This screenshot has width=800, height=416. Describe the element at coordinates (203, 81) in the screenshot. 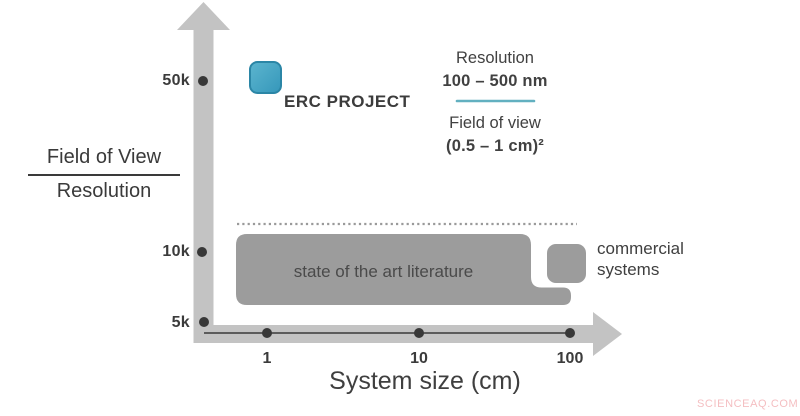

I see `y-dot-50k` at that location.